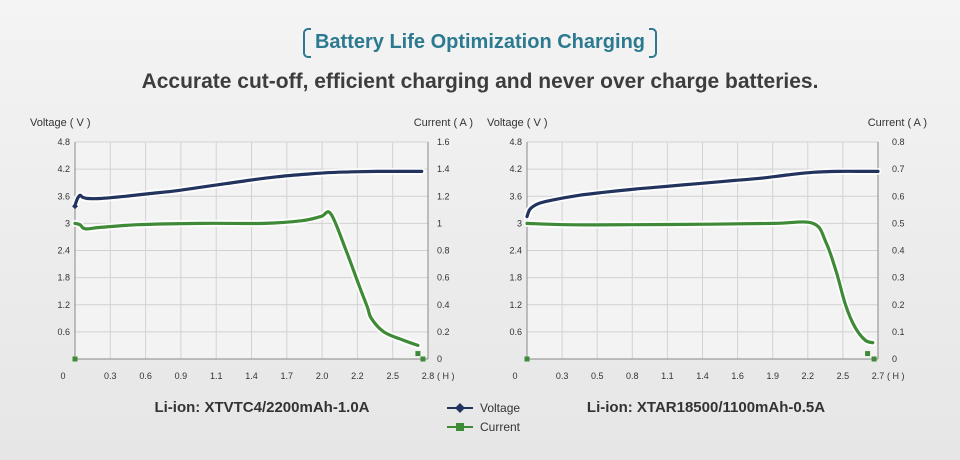 This screenshot has height=460, width=960. Describe the element at coordinates (261, 407) in the screenshot. I see `chart-caption: Li-ion: XTVTC4/2200mAh-1.0A` at that location.